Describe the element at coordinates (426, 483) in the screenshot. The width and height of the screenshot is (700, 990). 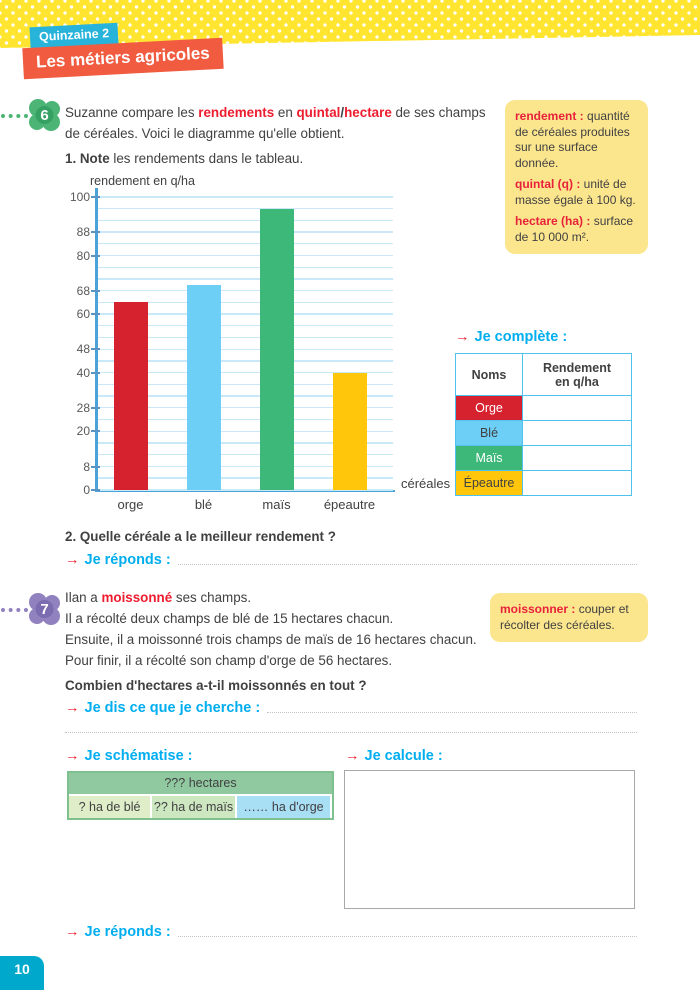
I see `chart-x-axis-title: céréales` at that location.